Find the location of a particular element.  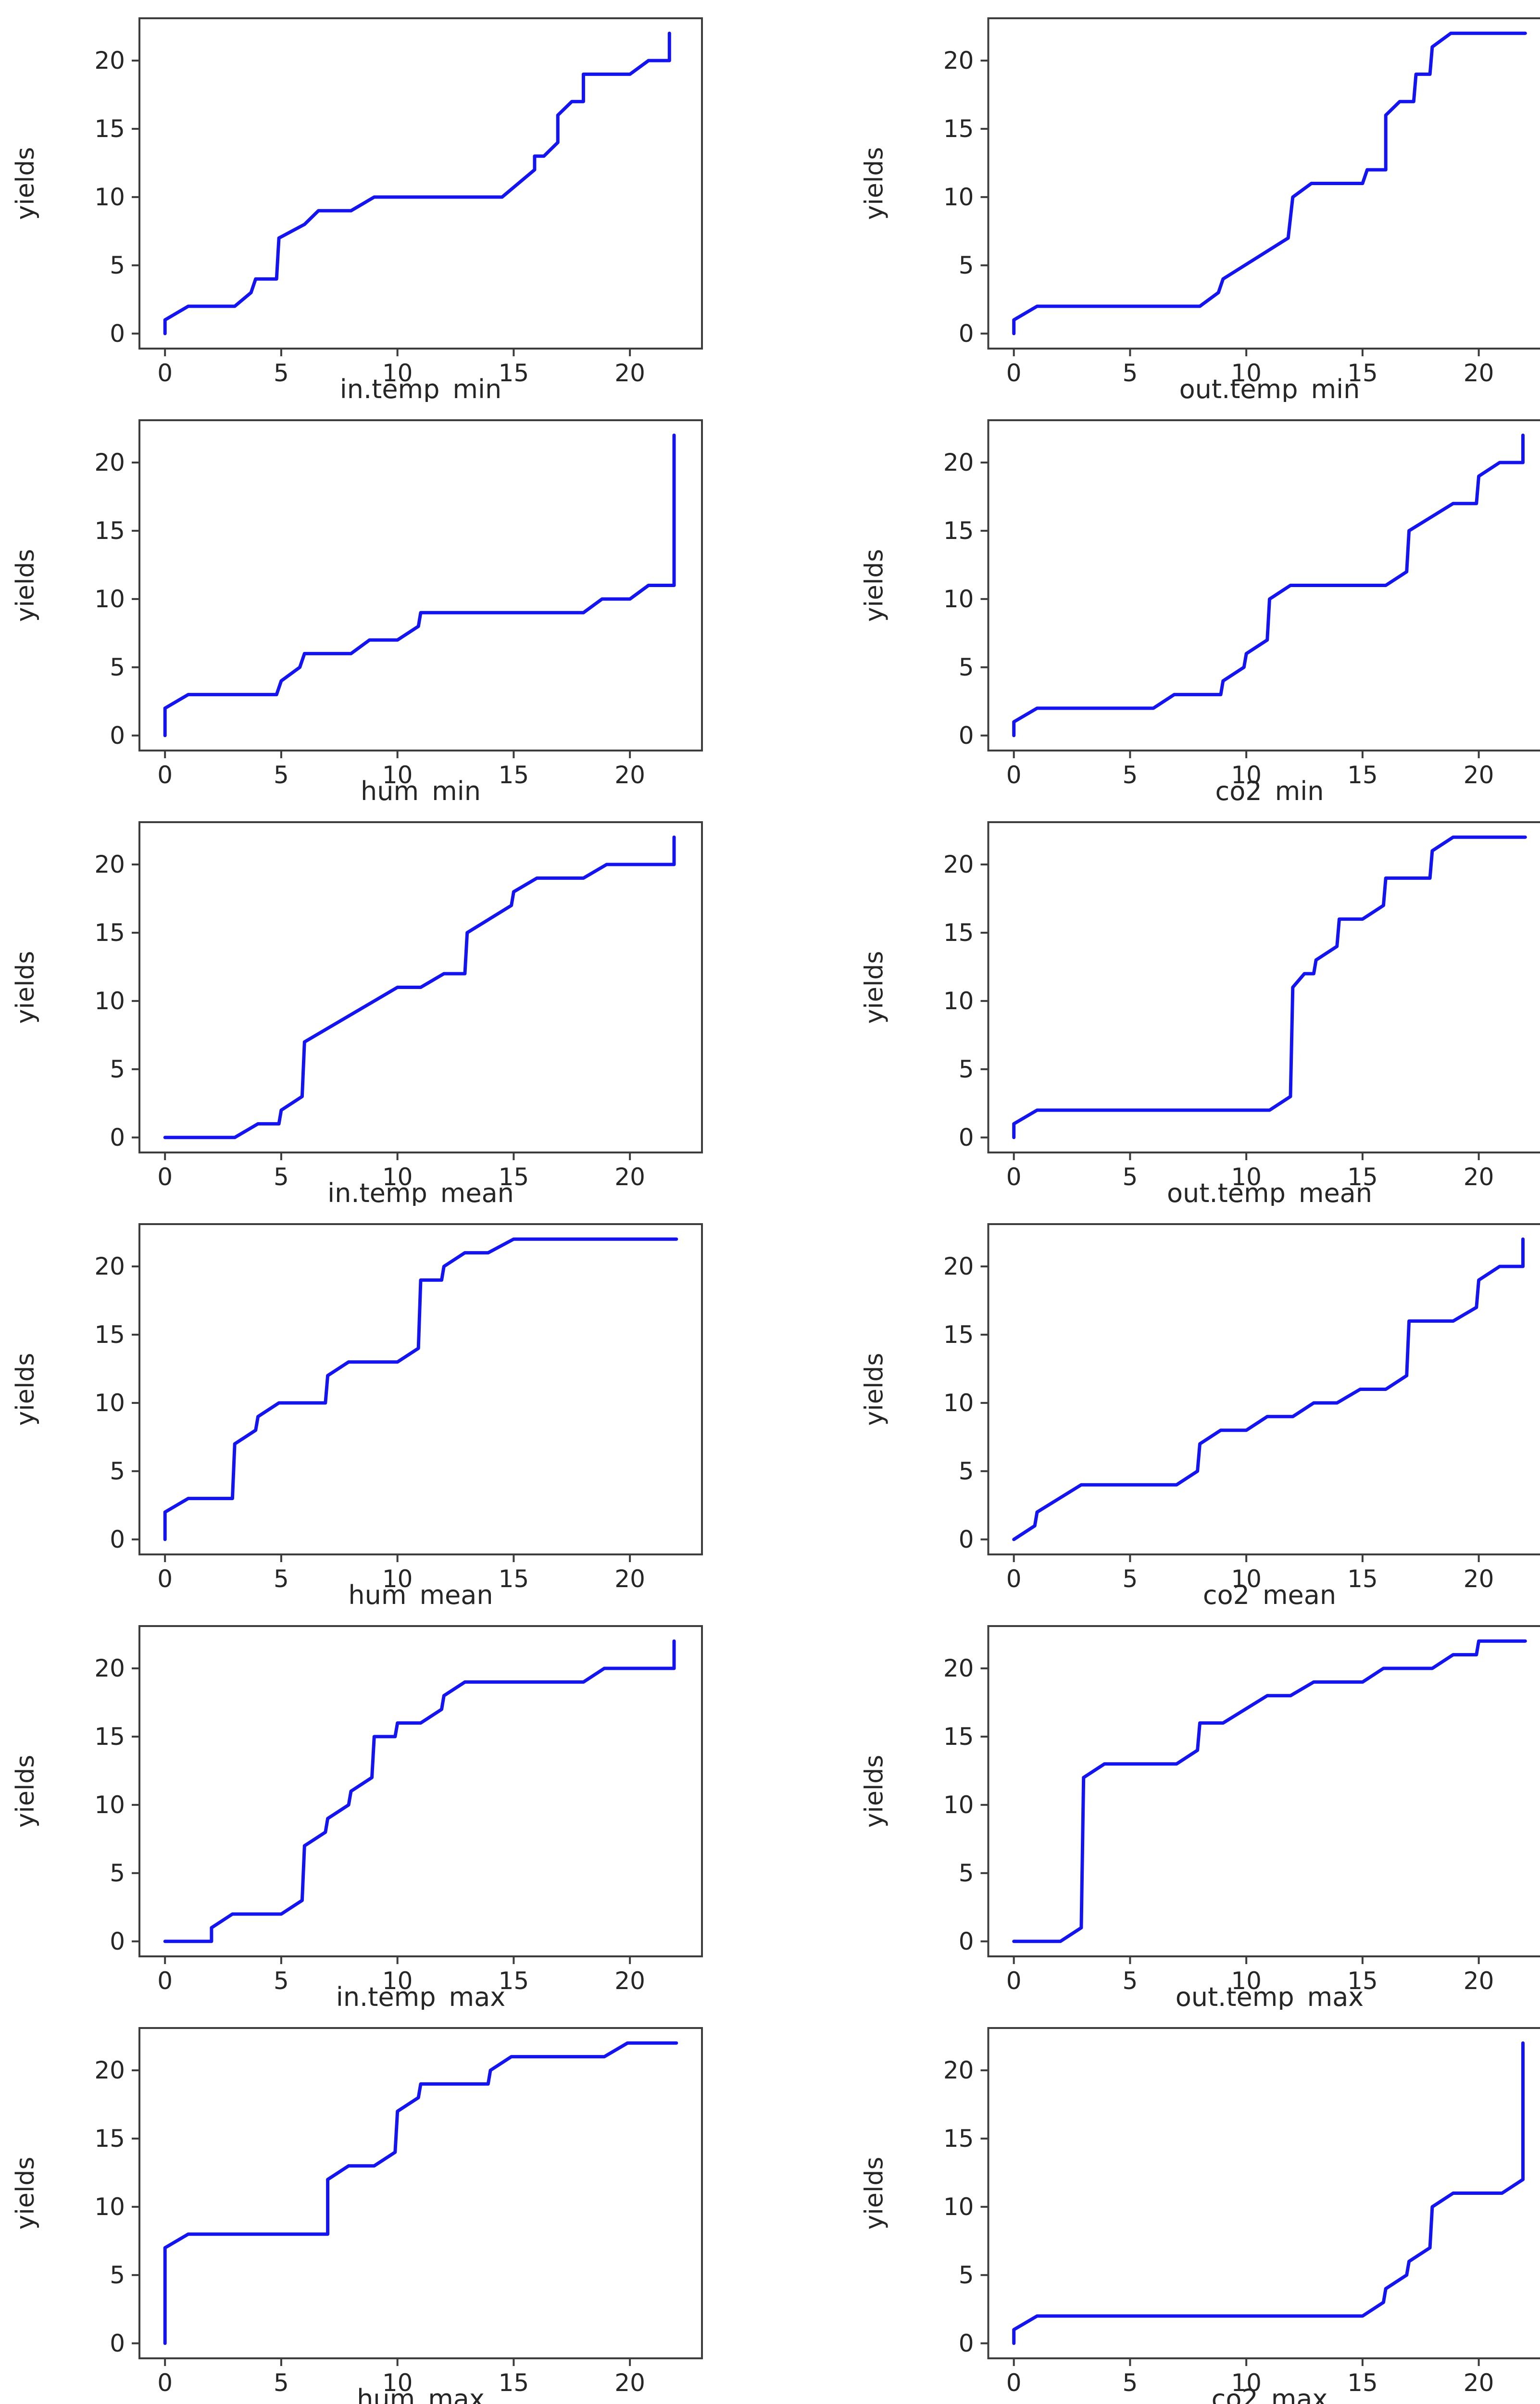

plot-svg-out-temp-mean: 0 5 10 15 20 0 5 10 15 20 out.temp_mean yields is located at coordinates (1200, 1013).